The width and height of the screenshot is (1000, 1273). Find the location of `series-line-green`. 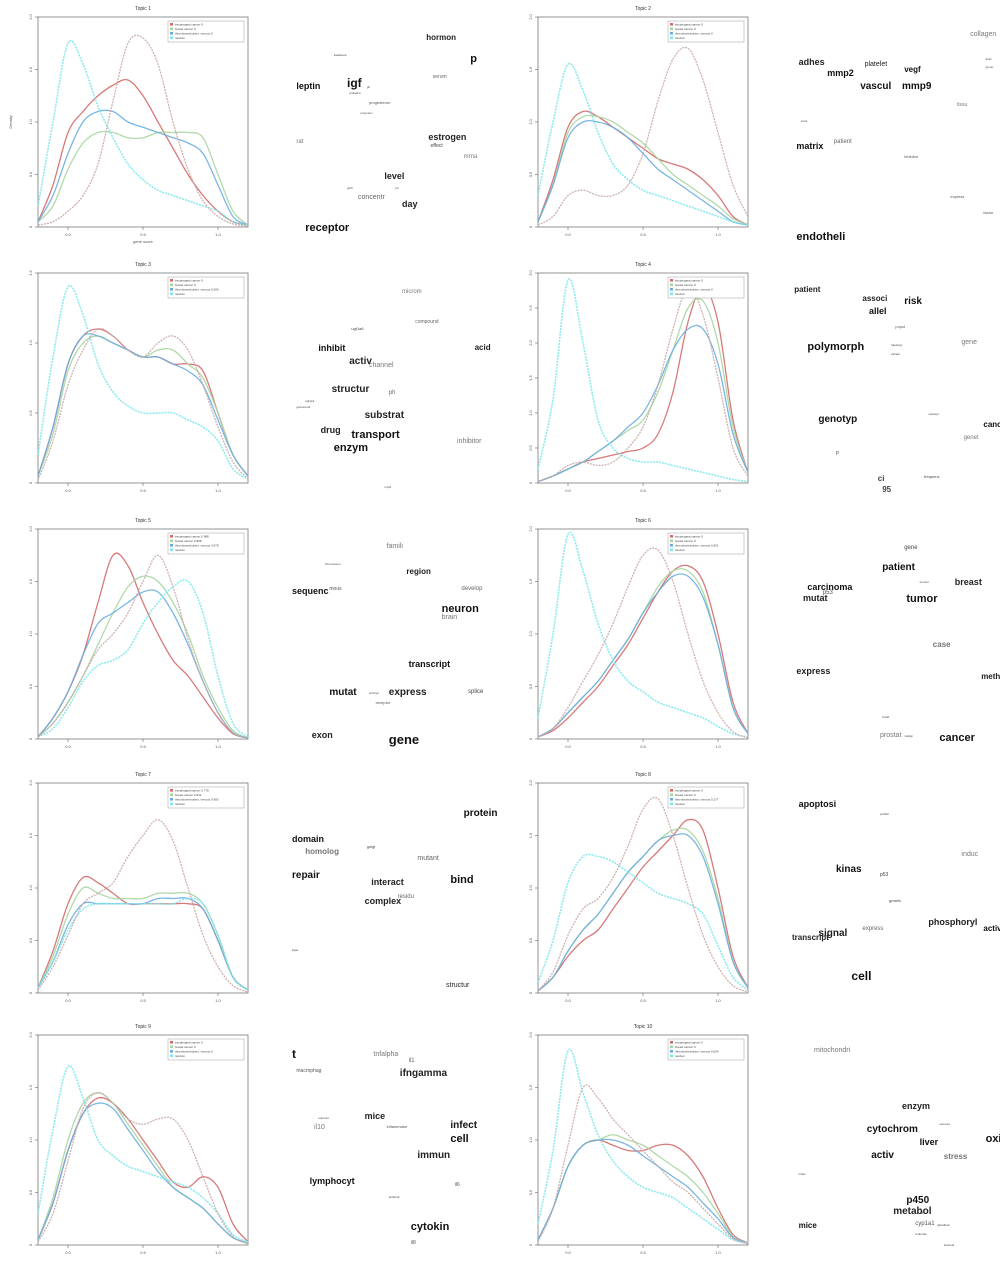

series-line-green is located at coordinates (143, 1168).